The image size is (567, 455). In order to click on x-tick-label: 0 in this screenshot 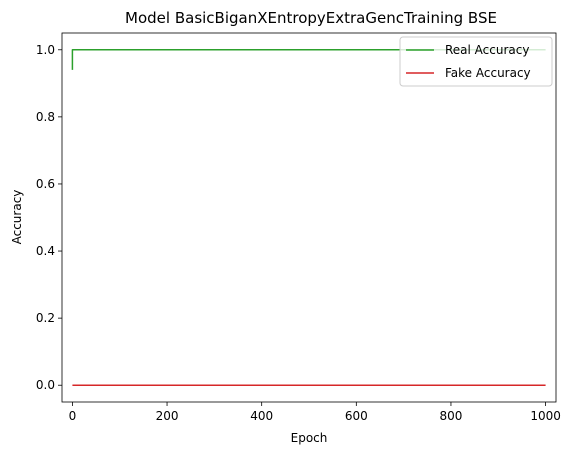, I will do `click(73, 416)`.